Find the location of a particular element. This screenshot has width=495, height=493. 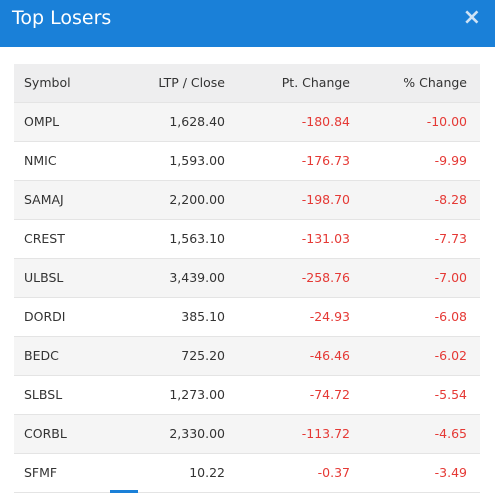

table-cell: DORDI is located at coordinates (45, 316).